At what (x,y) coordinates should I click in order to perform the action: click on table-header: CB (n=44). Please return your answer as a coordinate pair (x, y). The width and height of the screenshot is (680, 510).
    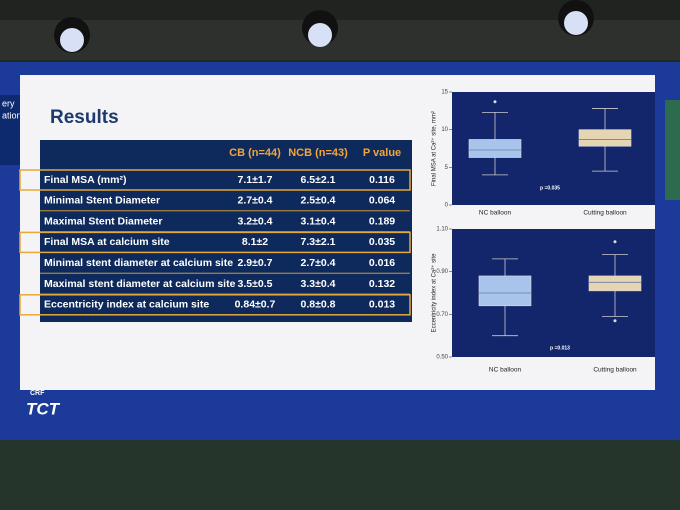
    Looking at the image, I should click on (255, 153).